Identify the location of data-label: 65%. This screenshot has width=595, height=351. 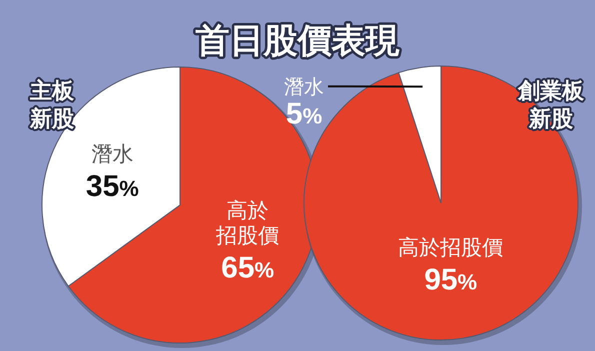
(247, 267).